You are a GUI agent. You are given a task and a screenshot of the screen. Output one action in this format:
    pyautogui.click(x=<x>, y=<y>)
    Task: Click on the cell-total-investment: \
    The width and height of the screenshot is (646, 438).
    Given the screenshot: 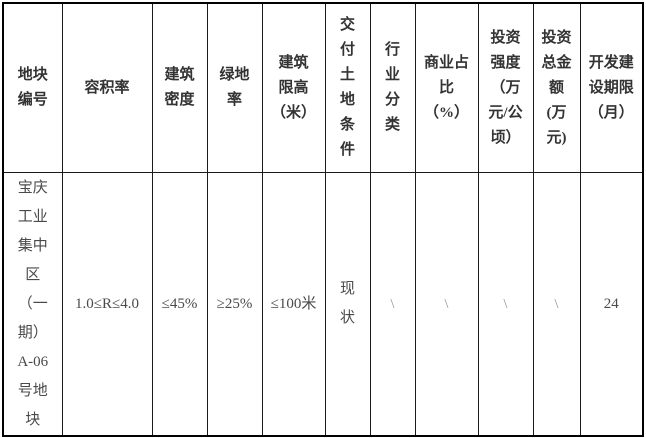 What is the action you would take?
    pyautogui.click(x=556, y=304)
    